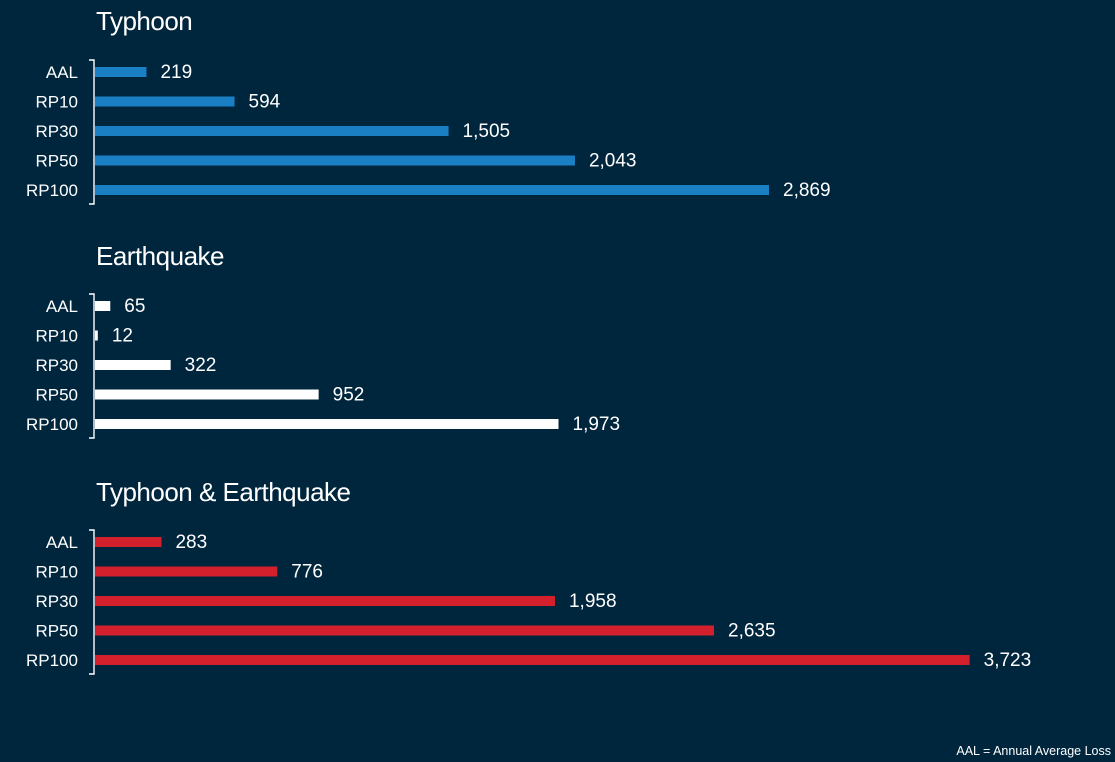 Image resolution: width=1115 pixels, height=762 pixels. Describe the element at coordinates (1033, 751) in the screenshot. I see `footnote: AAL = Annual Average Loss` at that location.